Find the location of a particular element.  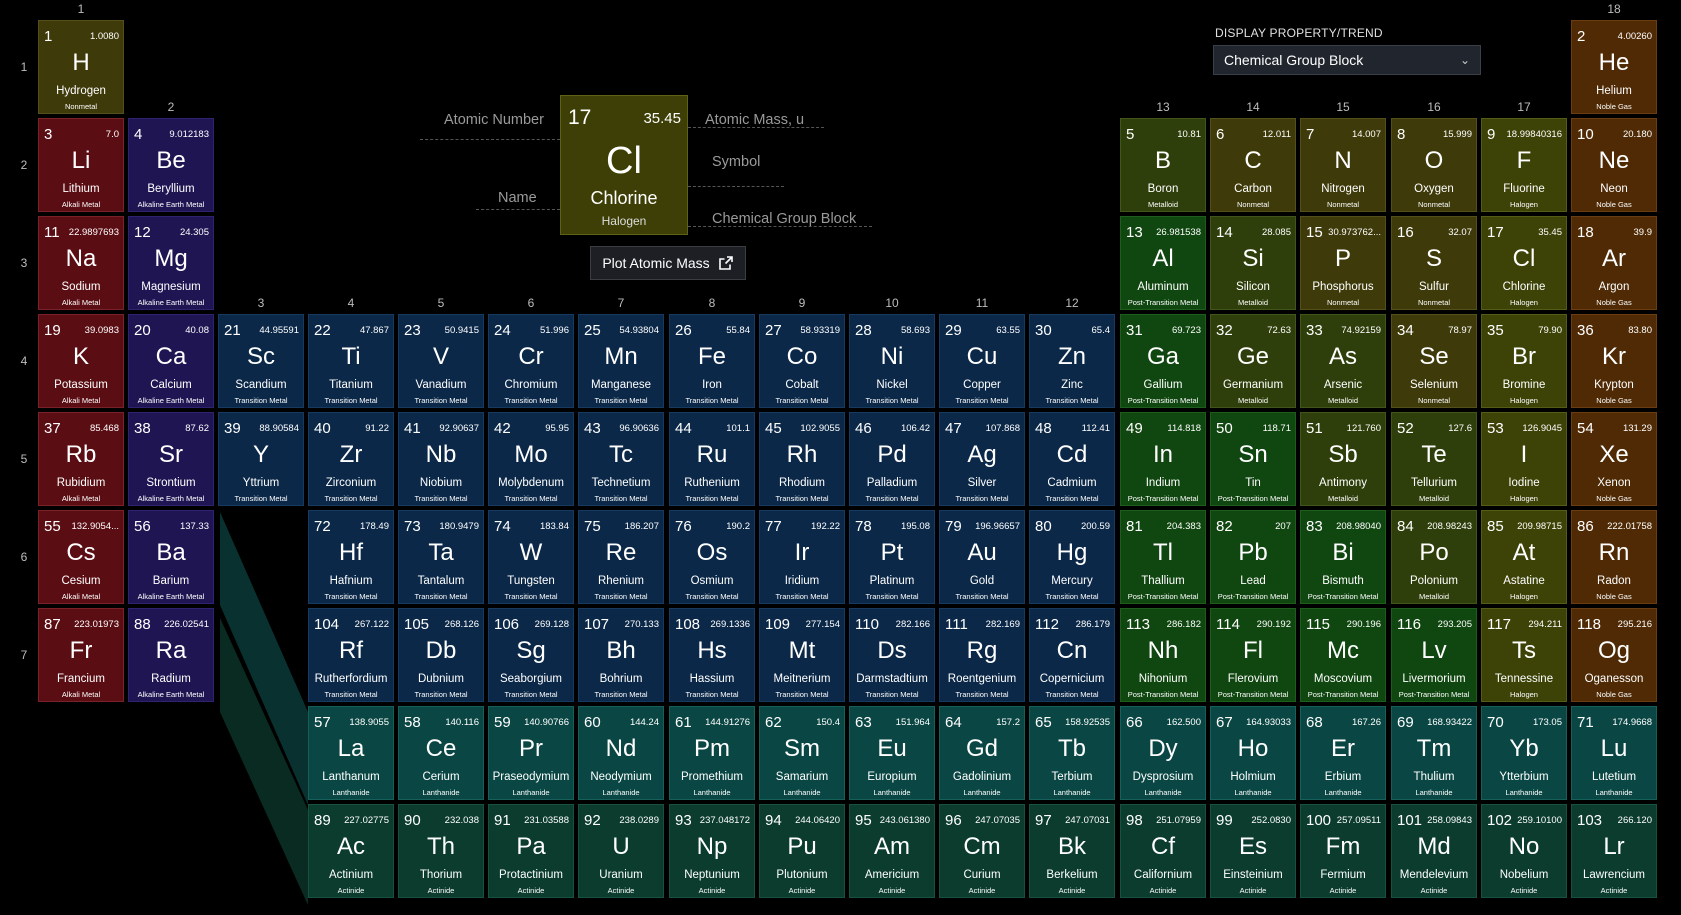

element-cell-si: 14 28.085 Si Silicon Metalloid is located at coordinates (1253, 263).